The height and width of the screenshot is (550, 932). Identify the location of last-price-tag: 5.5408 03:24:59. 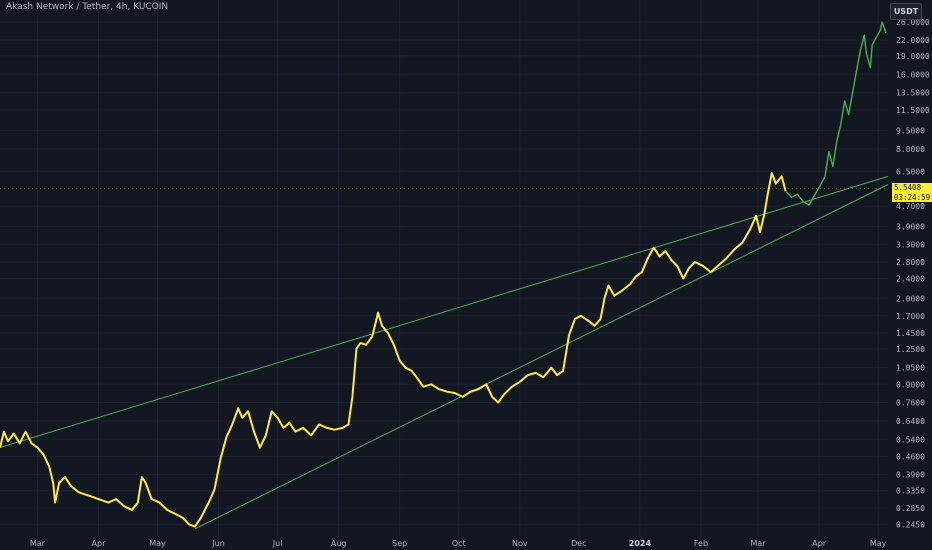
(912, 192).